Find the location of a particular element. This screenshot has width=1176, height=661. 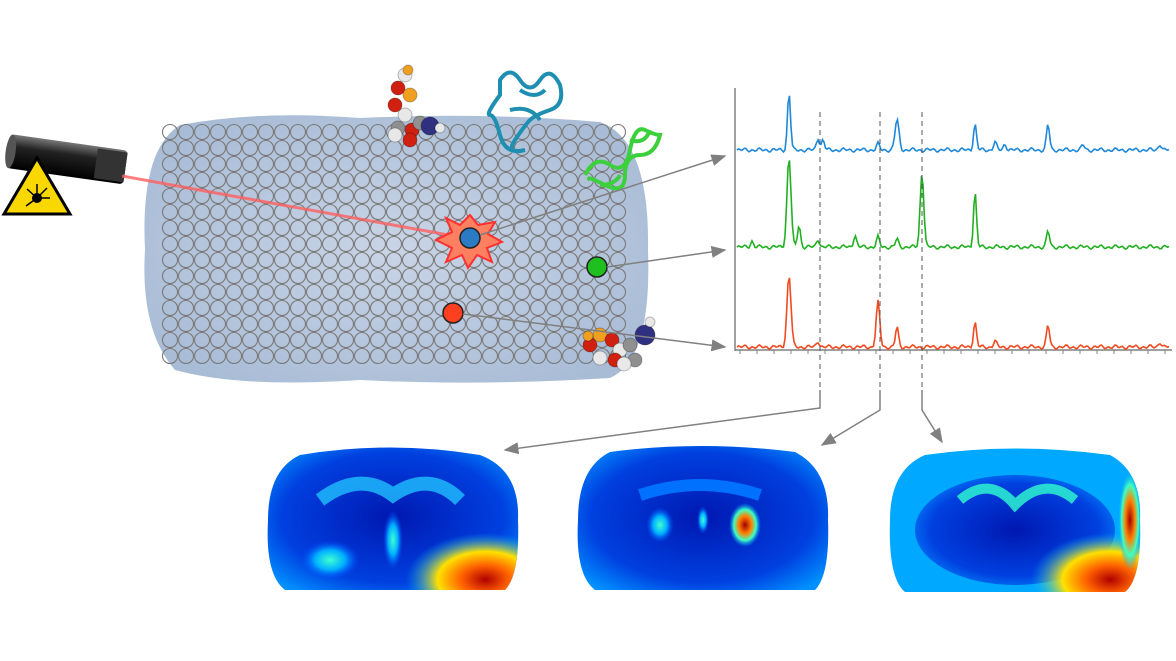

warning-rays is located at coordinates (37, 195).